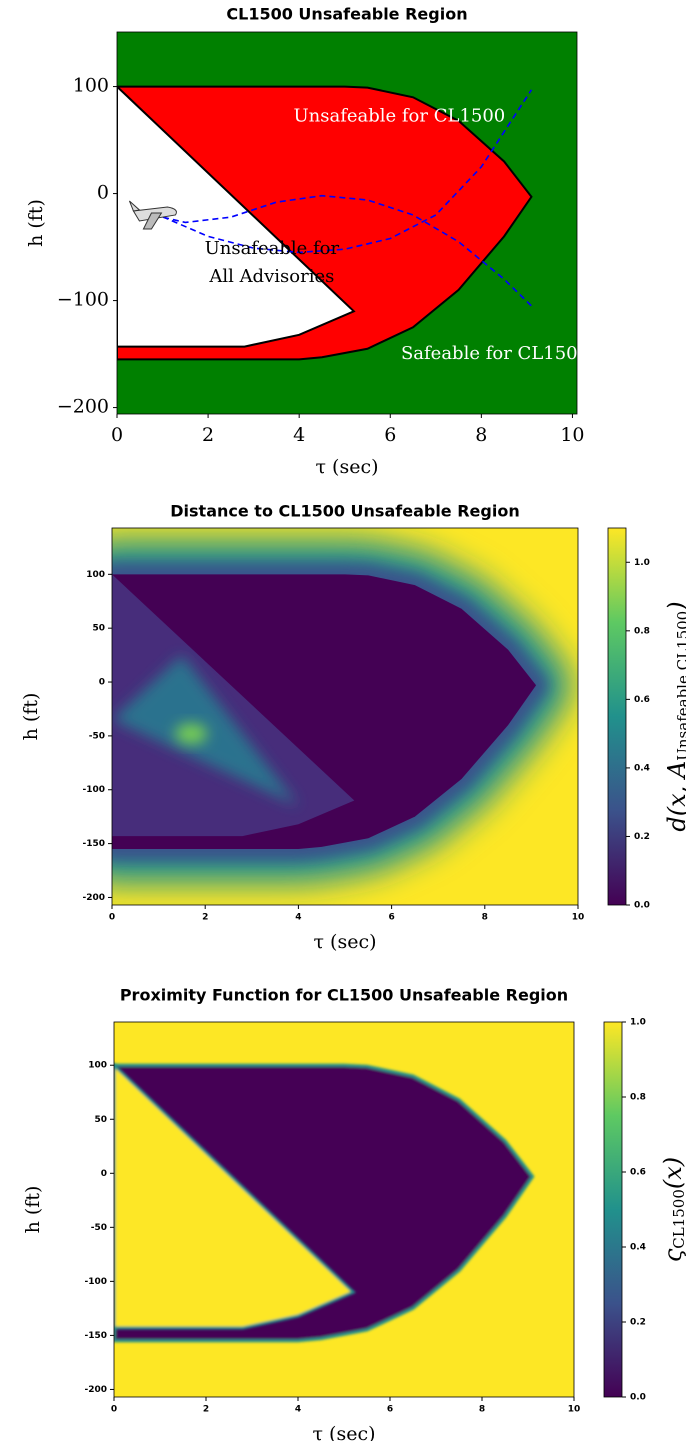  What do you see at coordinates (672, 1255) in the screenshot?
I see `colorbar-label-main: ς` at bounding box center [672, 1255].